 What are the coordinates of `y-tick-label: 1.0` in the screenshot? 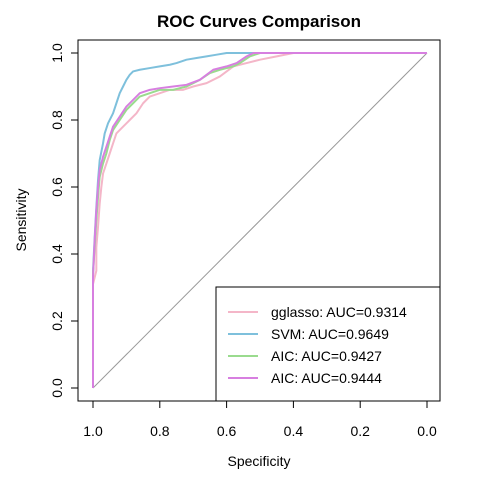 It's located at (57, 53).